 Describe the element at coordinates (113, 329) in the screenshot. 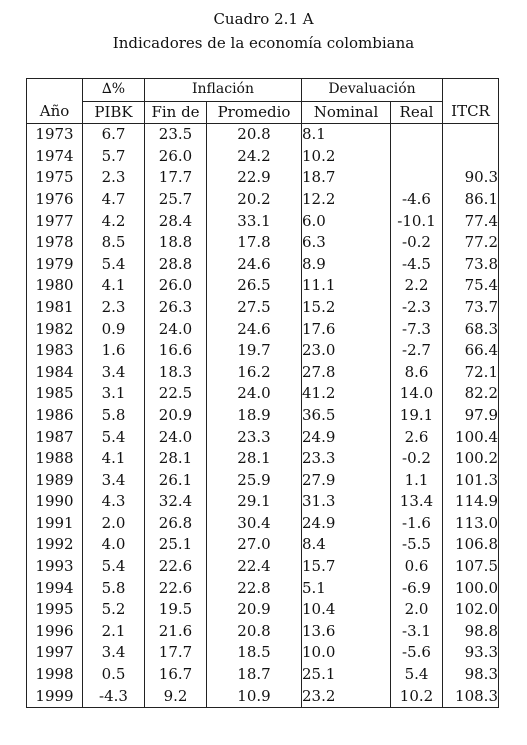

I see `pibk-cell: 0.9` at that location.